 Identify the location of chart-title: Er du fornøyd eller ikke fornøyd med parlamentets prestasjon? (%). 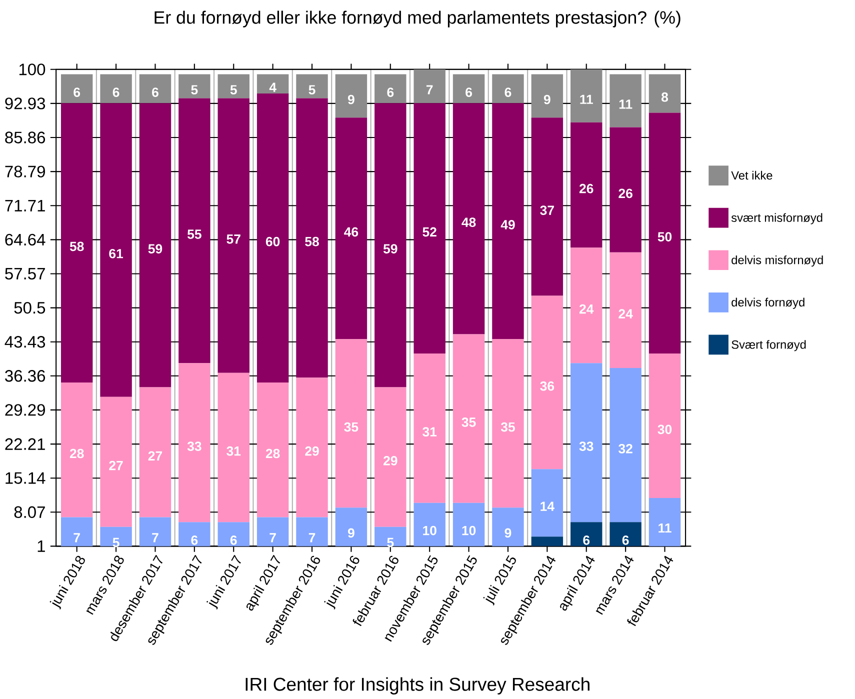
(417, 19).